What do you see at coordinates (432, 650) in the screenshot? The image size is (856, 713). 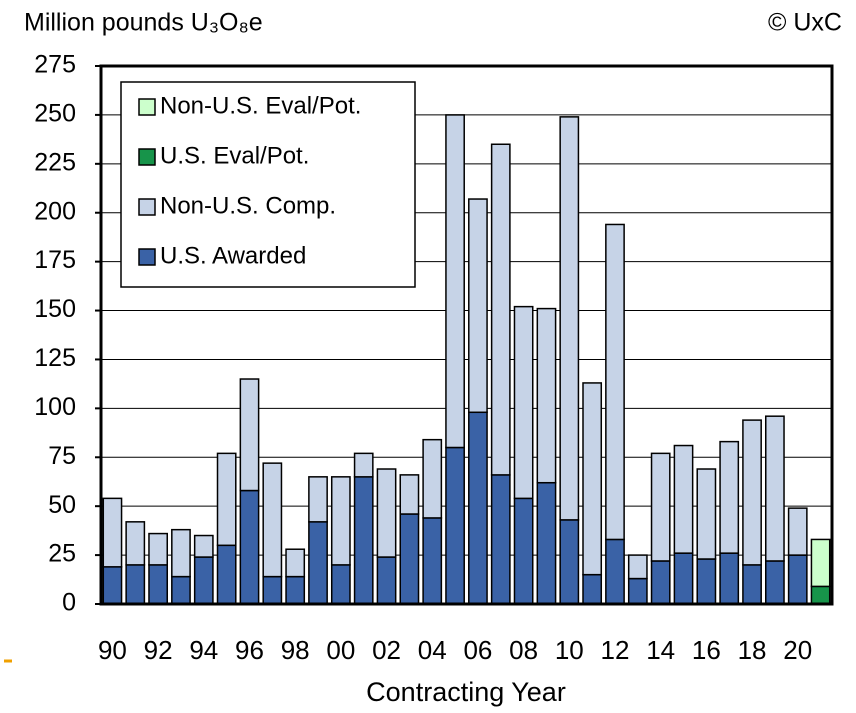 I see `x-tick-label: 04` at bounding box center [432, 650].